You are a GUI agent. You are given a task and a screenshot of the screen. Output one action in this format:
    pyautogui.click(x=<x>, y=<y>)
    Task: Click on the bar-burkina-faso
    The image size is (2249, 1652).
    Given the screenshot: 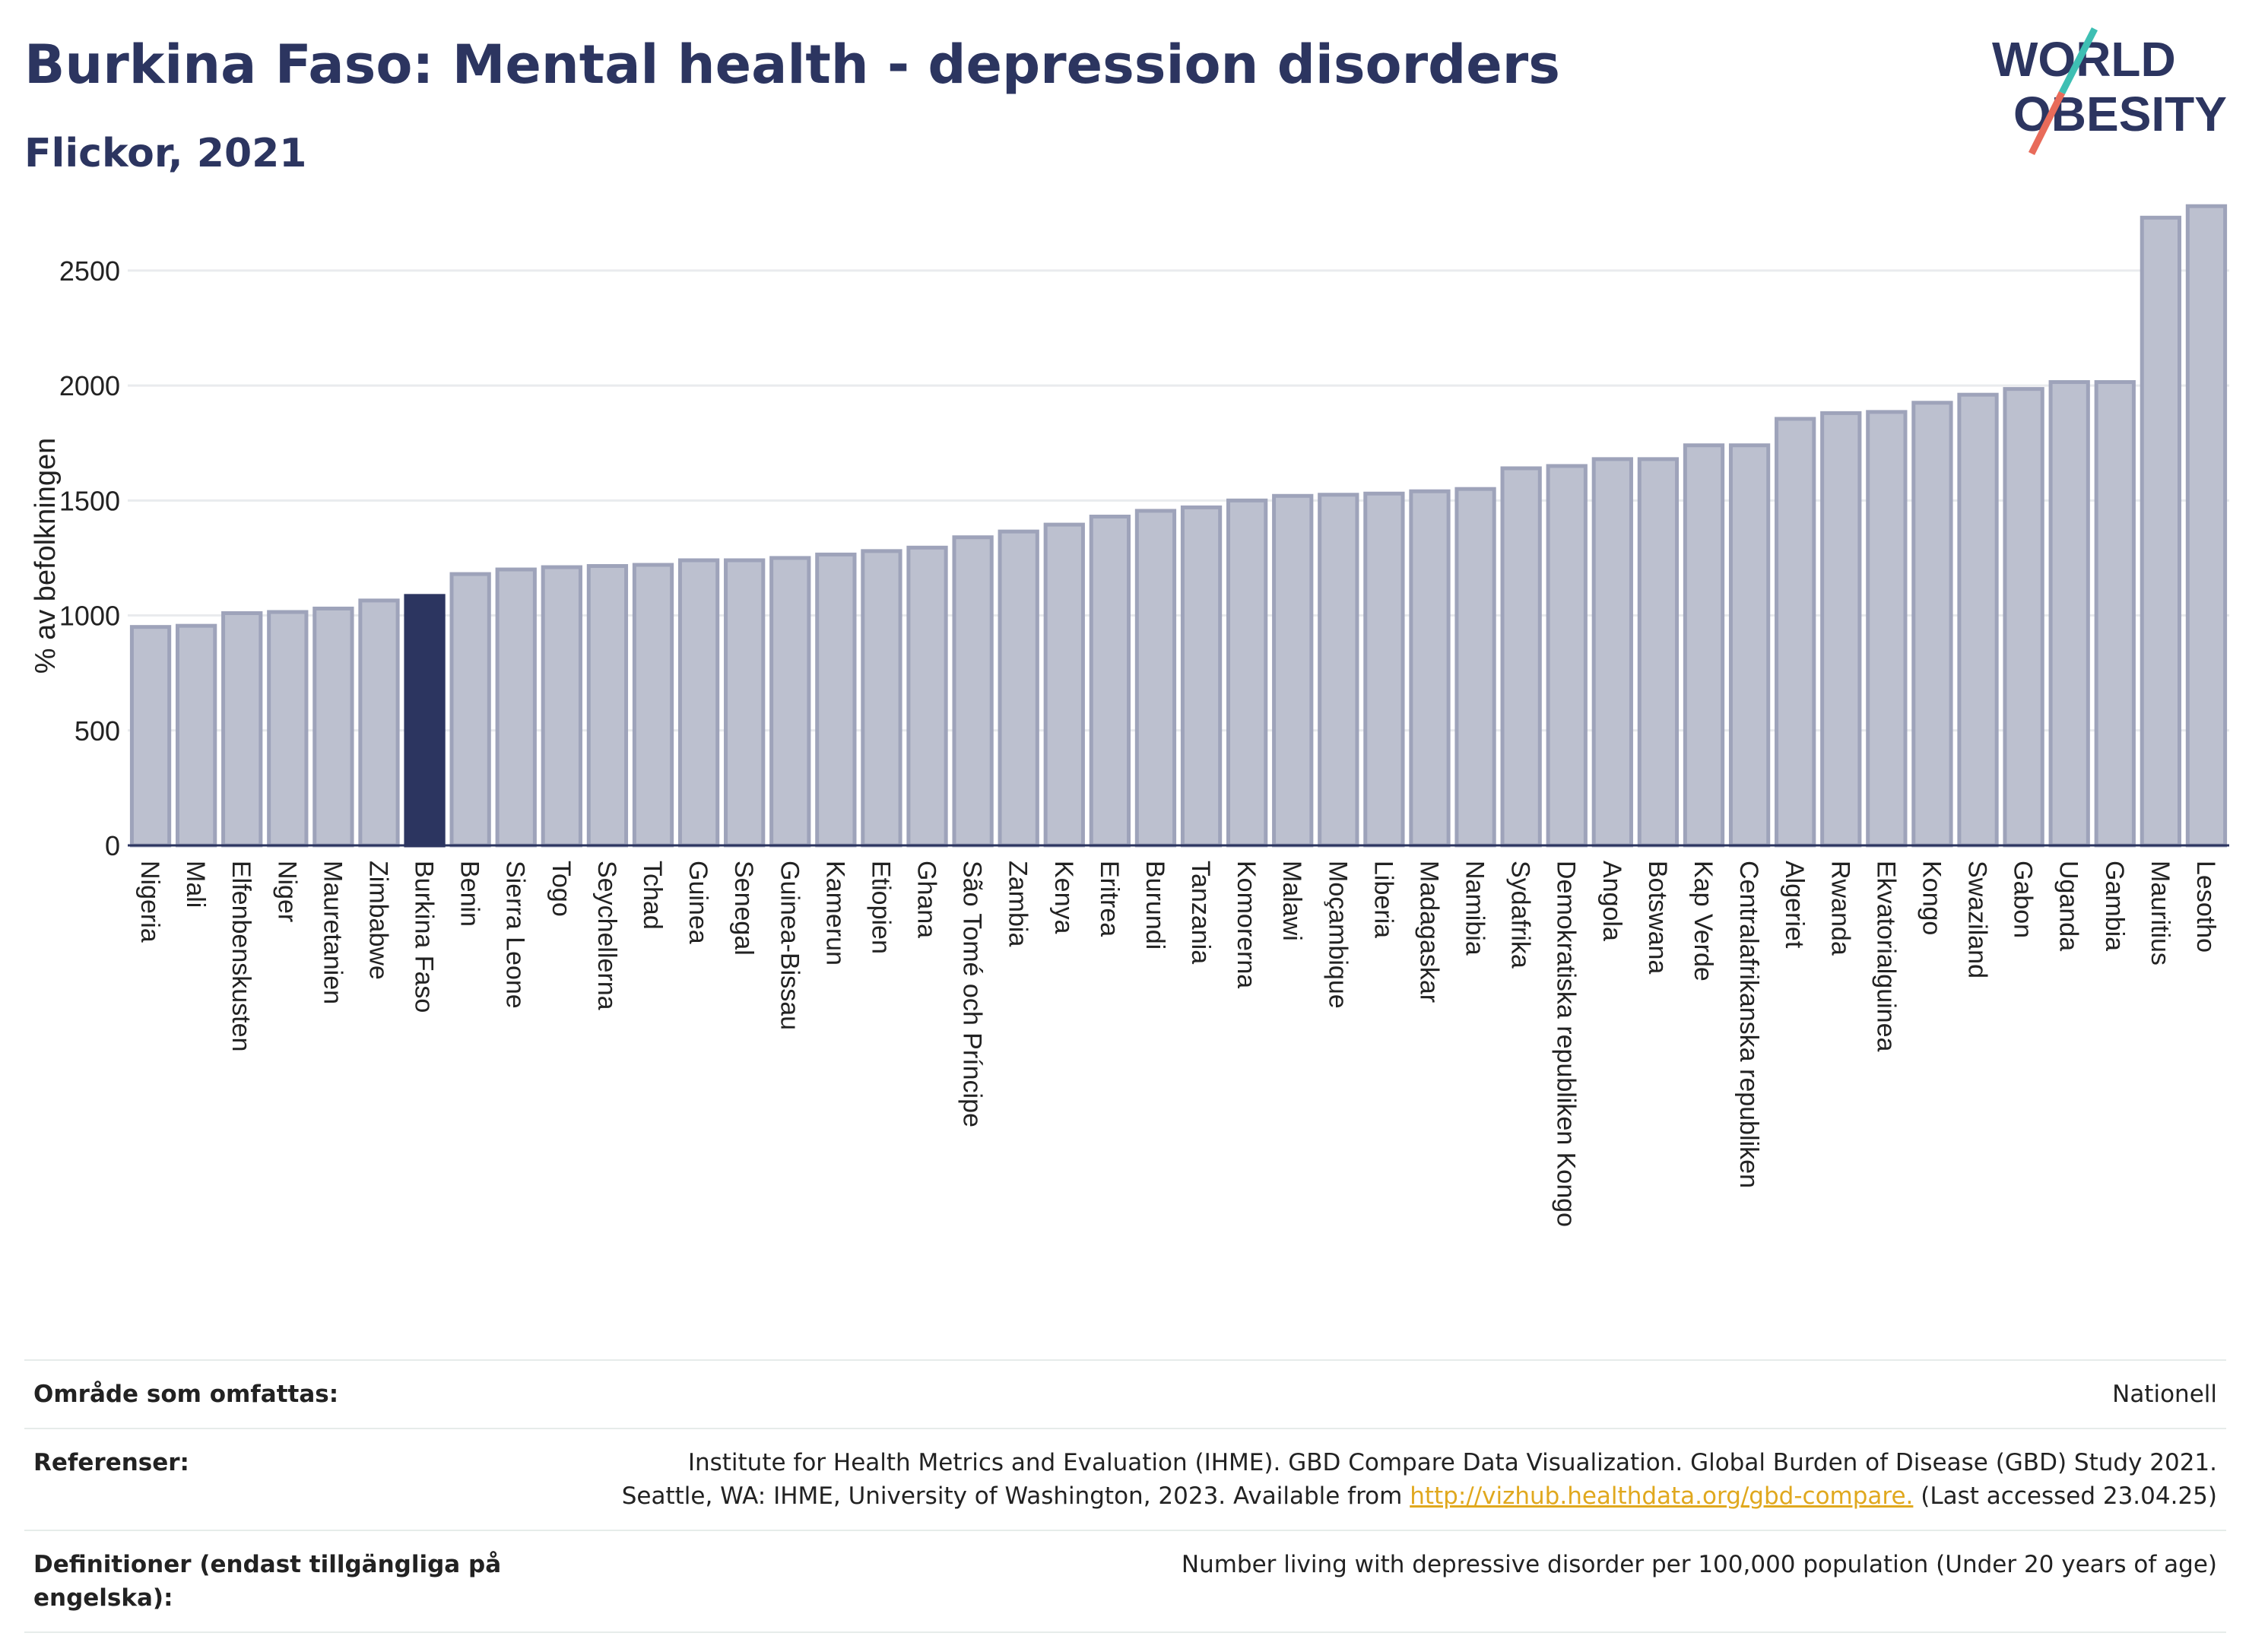 What is the action you would take?
    pyautogui.click(x=425, y=721)
    